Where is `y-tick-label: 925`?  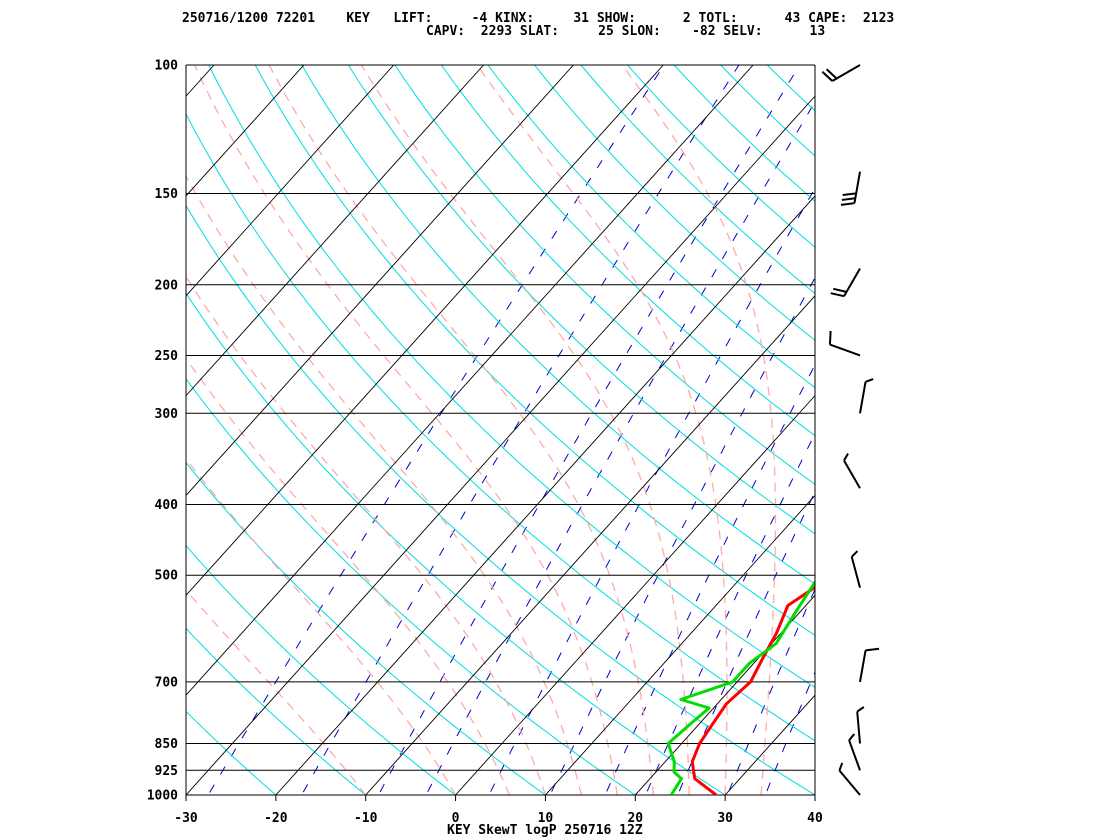 y-tick-label: 925 is located at coordinates (166, 771).